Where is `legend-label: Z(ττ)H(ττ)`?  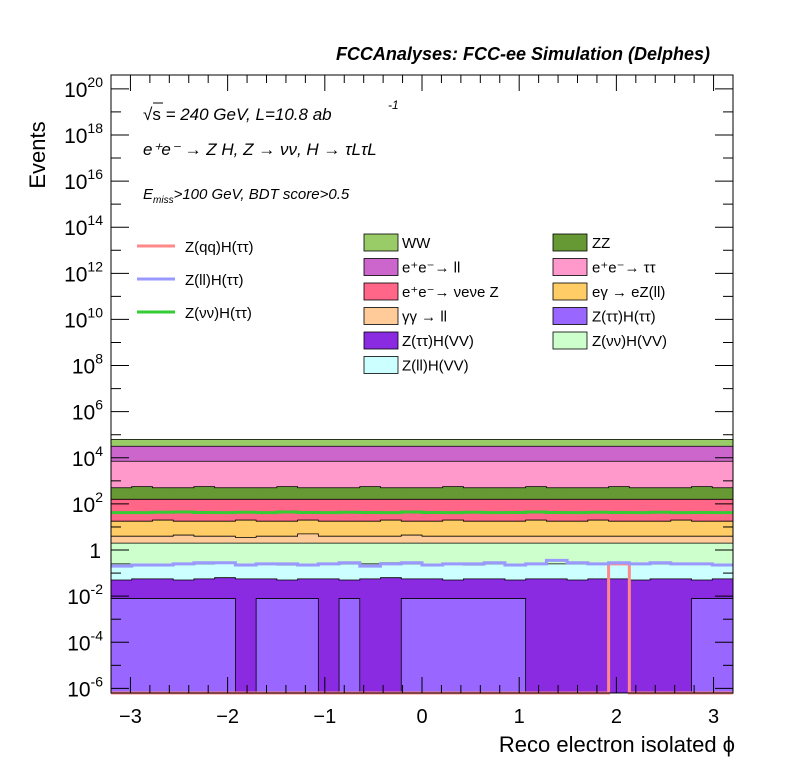 legend-label: Z(ττ)H(ττ) is located at coordinates (624, 317).